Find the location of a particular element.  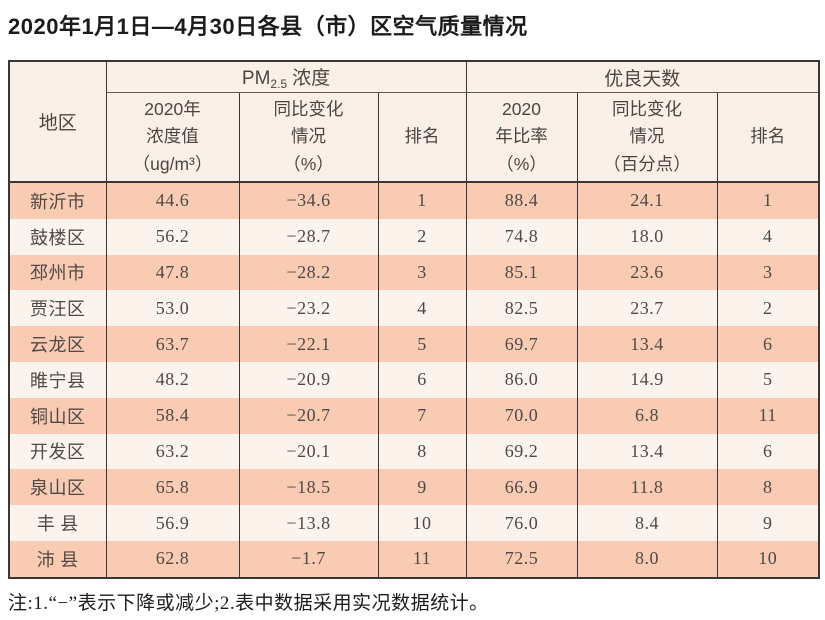

region-cell: 邳州市 is located at coordinates (57, 272).